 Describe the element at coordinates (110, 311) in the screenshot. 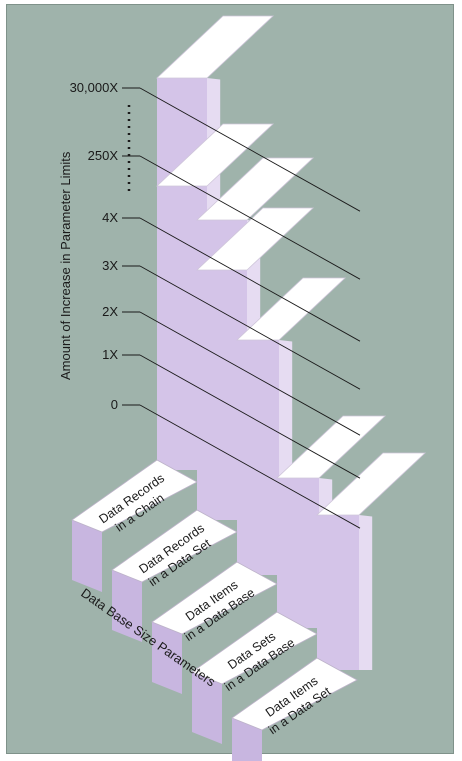

I see `y-tick-label-2: 2X` at that location.